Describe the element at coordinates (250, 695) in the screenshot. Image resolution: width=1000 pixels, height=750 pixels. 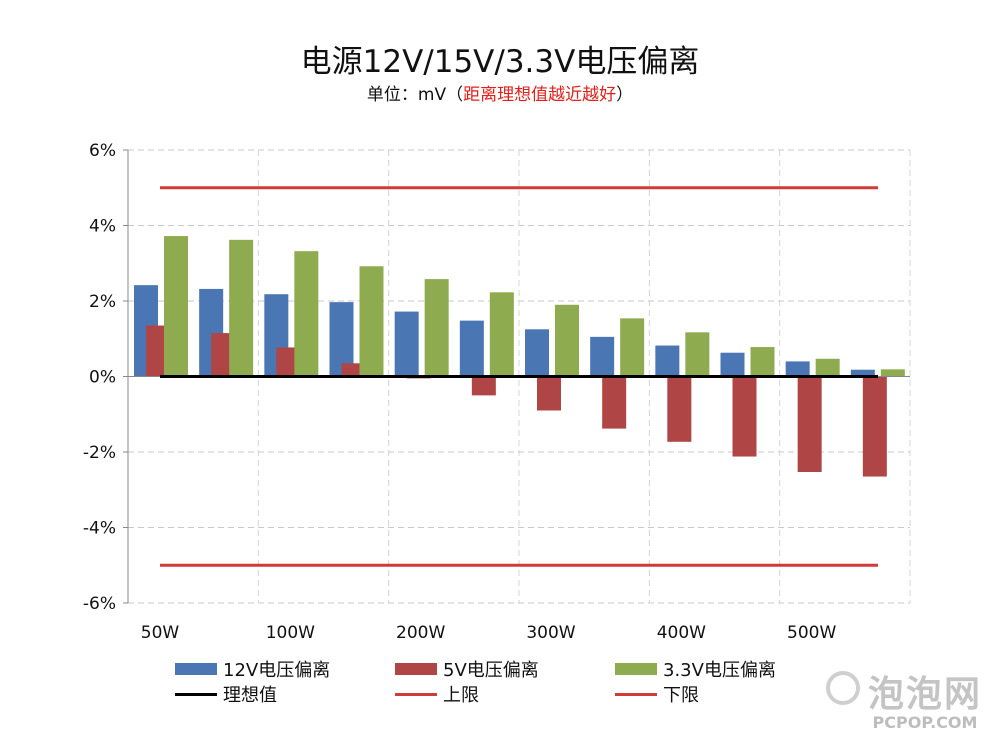
I see `legend-label-ideal: 理想值` at that location.